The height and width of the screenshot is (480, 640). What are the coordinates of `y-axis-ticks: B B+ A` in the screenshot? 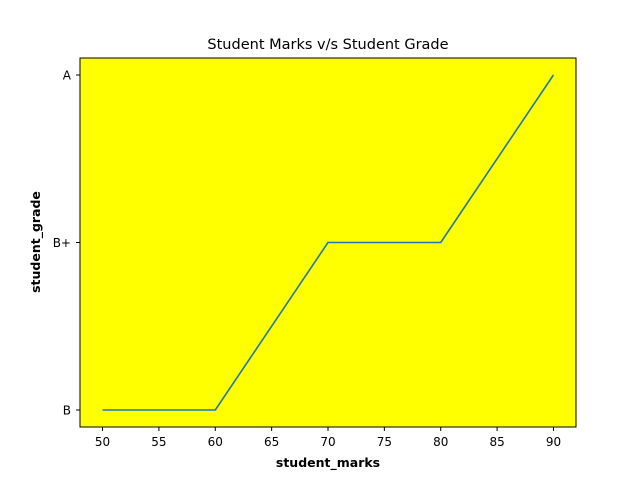 It's located at (66, 243).